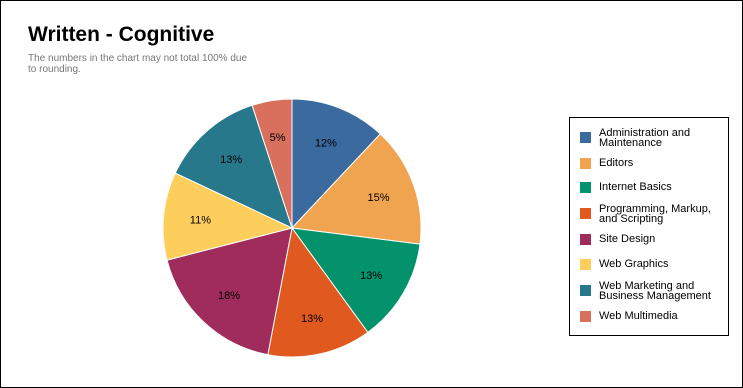  What do you see at coordinates (278, 138) in the screenshot?
I see `slice-data-label: 5%` at bounding box center [278, 138].